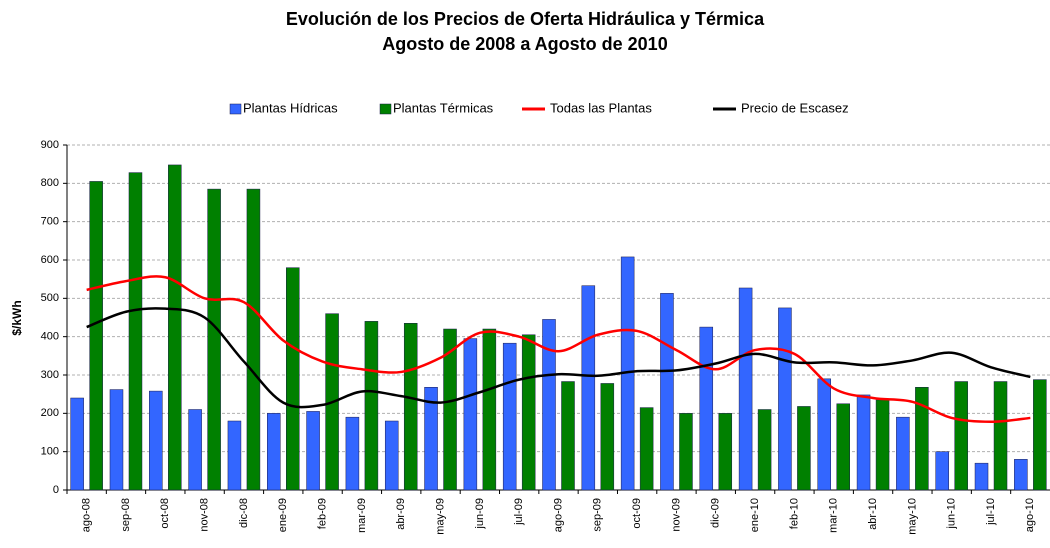 The width and height of the screenshot is (1050, 548). What do you see at coordinates (443, 107) in the screenshot?
I see `legend-label: Plantas Térmicas` at bounding box center [443, 107].